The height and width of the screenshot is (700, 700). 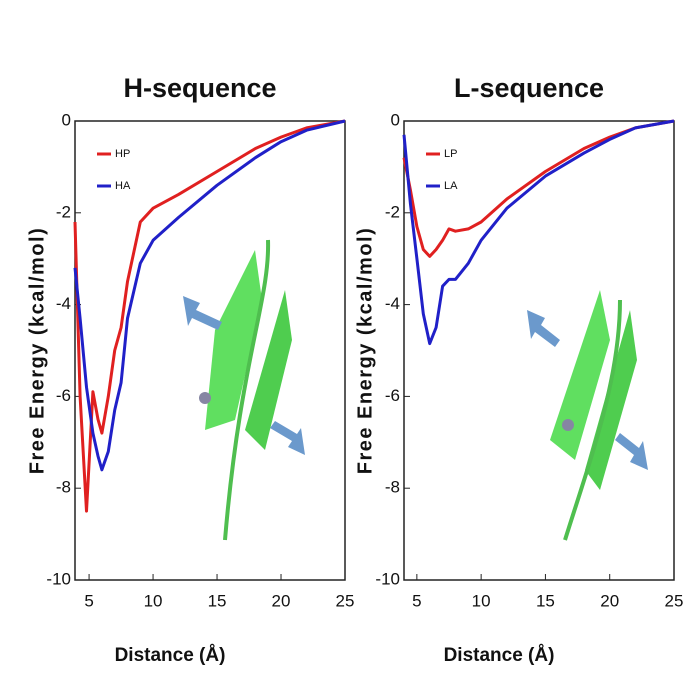 I want to click on legend-label: LP, so click(x=450, y=154).